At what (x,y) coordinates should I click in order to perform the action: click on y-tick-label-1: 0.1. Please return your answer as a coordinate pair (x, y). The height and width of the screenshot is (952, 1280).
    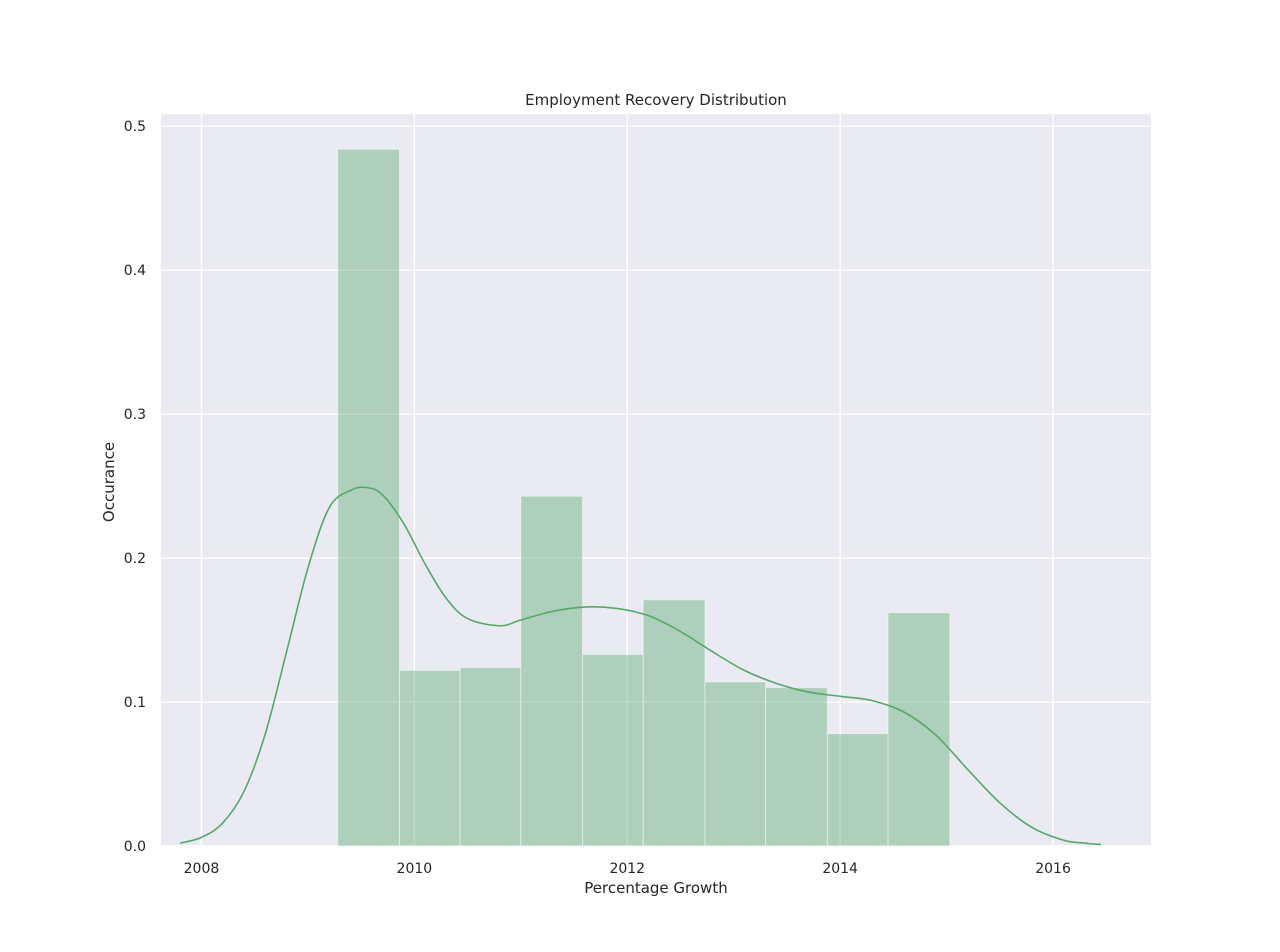
    Looking at the image, I should click on (135, 703).